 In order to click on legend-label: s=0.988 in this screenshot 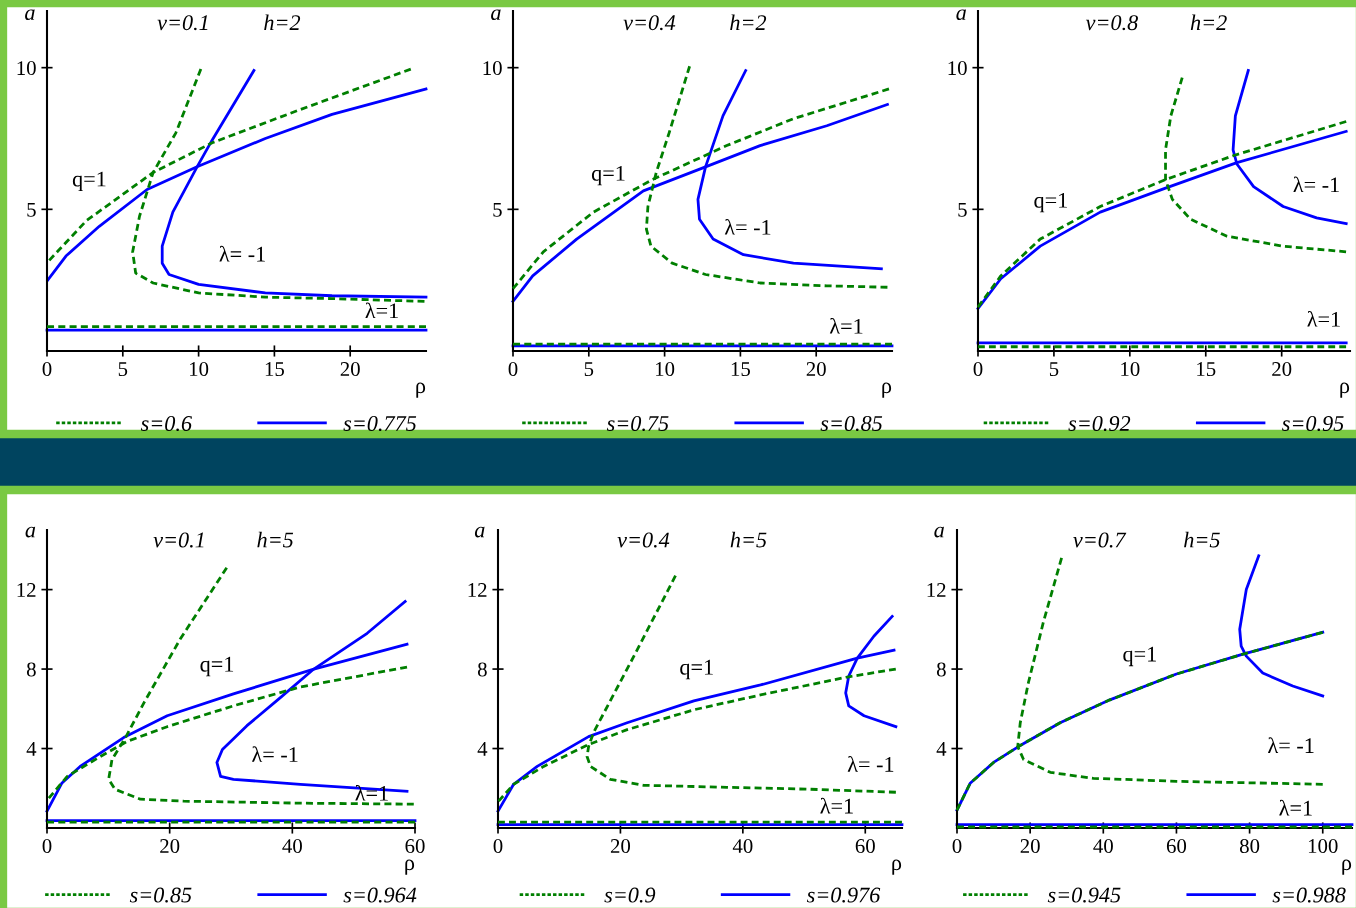, I will do `click(1309, 895)`.